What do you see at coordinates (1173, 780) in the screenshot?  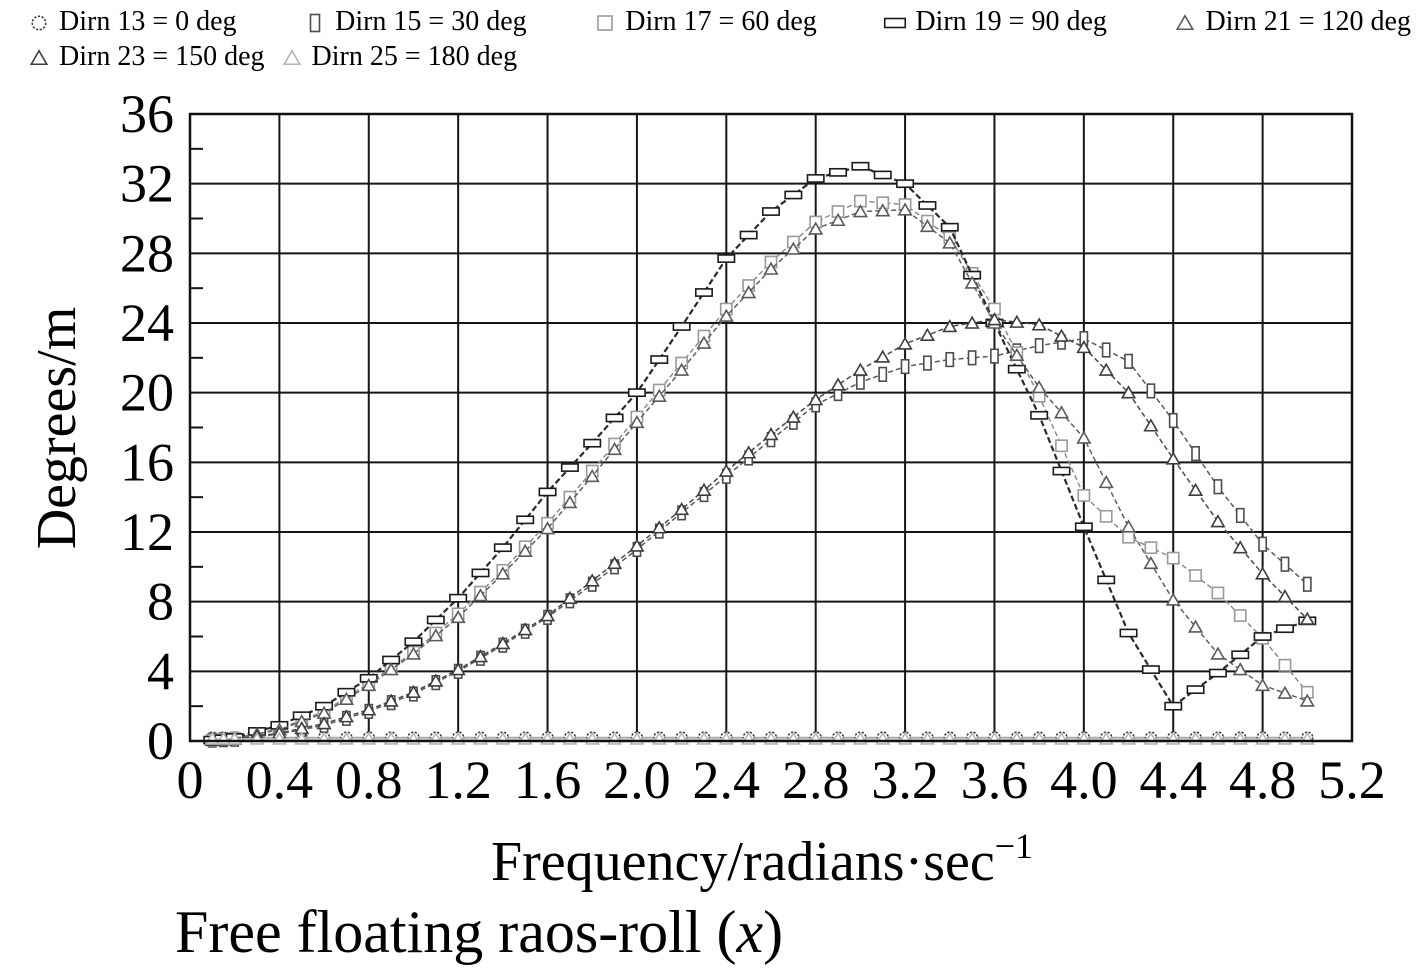 I see `x-tick-label: 4.4` at bounding box center [1173, 780].